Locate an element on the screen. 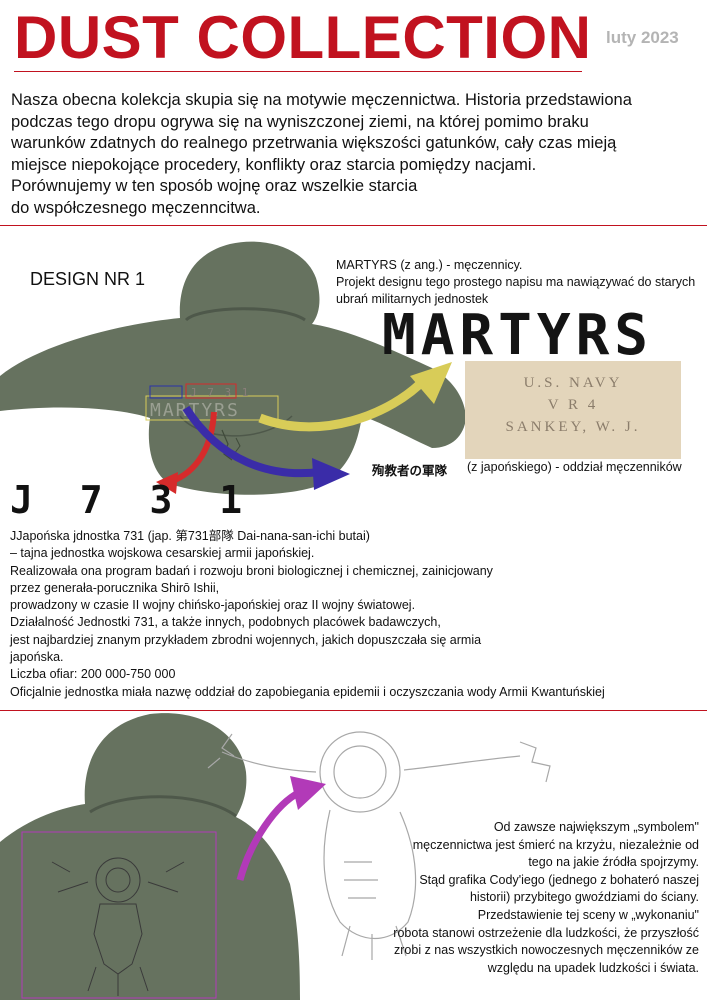 This screenshot has height=1000, width=707. print-area-frame is located at coordinates (119, 915).